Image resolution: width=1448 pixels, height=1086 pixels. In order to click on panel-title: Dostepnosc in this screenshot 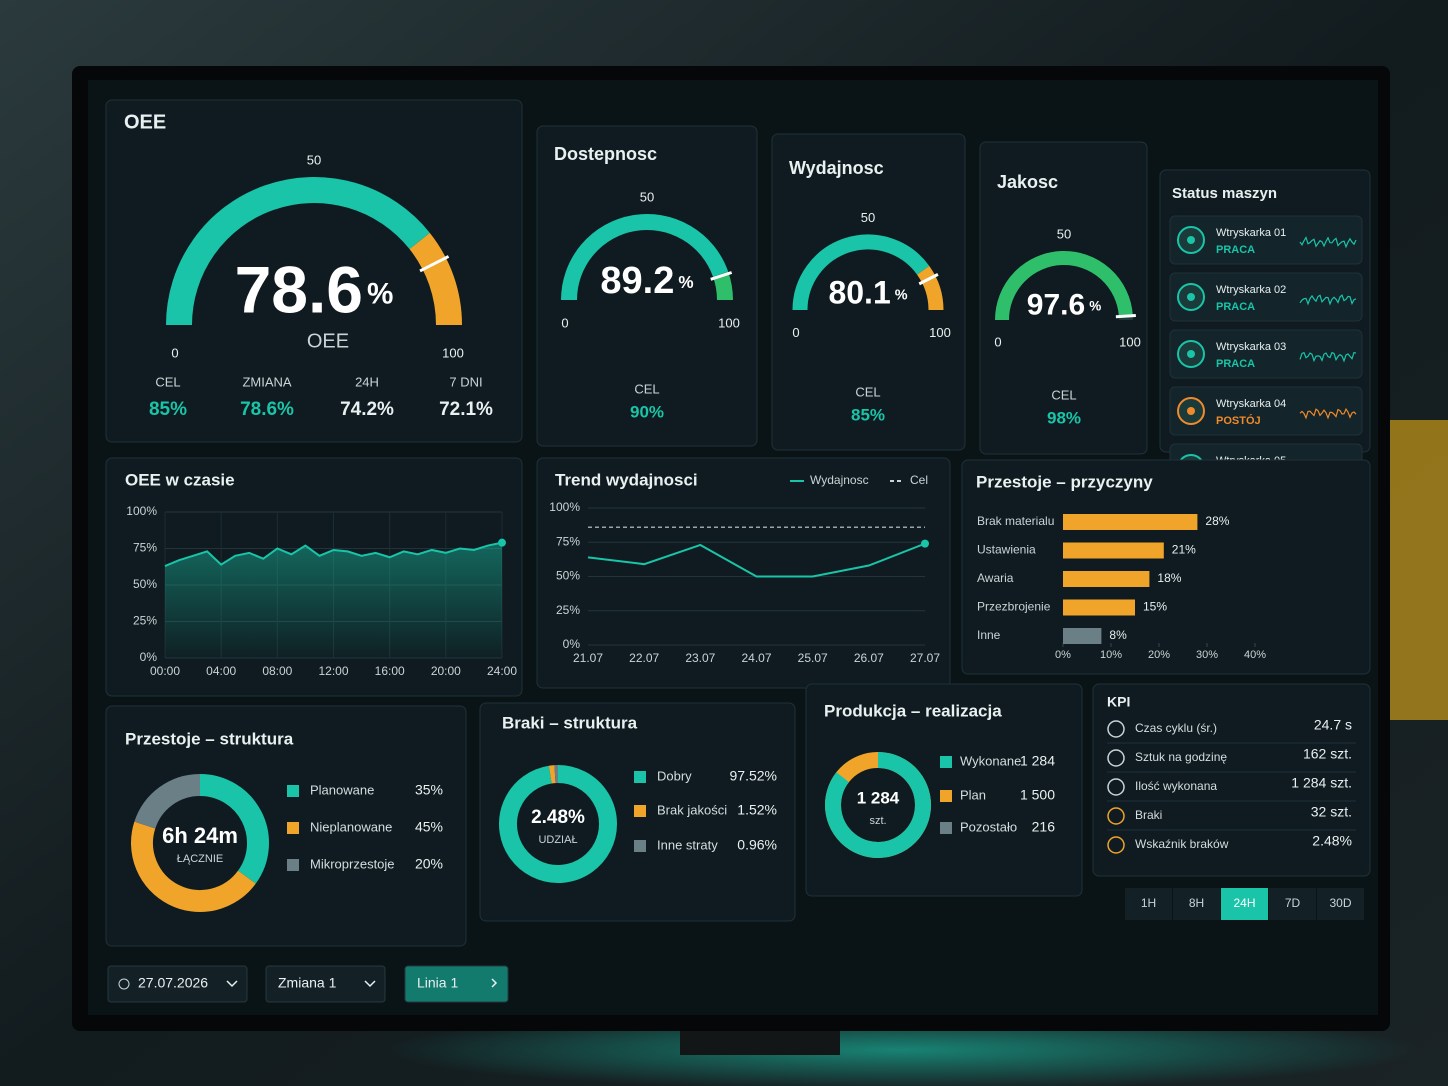, I will do `click(605, 154)`.